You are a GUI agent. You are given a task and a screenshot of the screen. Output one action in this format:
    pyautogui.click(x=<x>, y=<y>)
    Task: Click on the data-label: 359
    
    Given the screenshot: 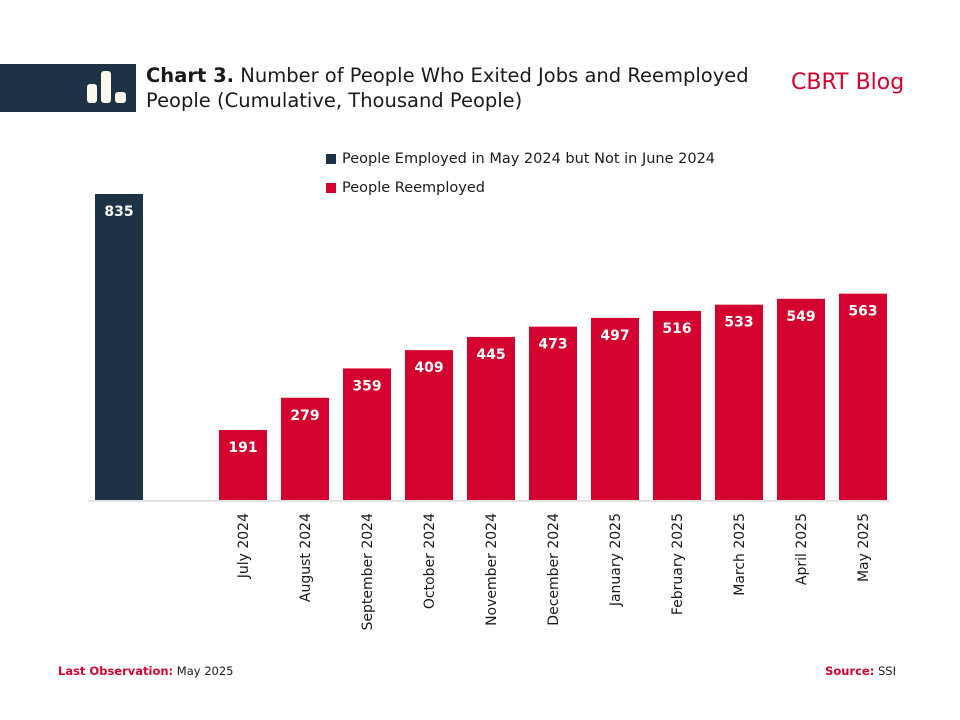 What is the action you would take?
    pyautogui.click(x=366, y=386)
    